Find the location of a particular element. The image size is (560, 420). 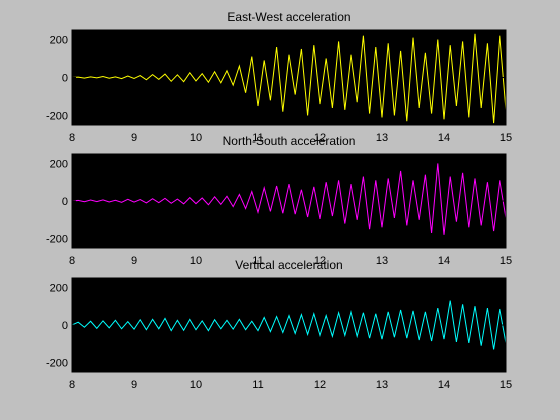

subplot-title: East-West acceleration is located at coordinates (288, 17).